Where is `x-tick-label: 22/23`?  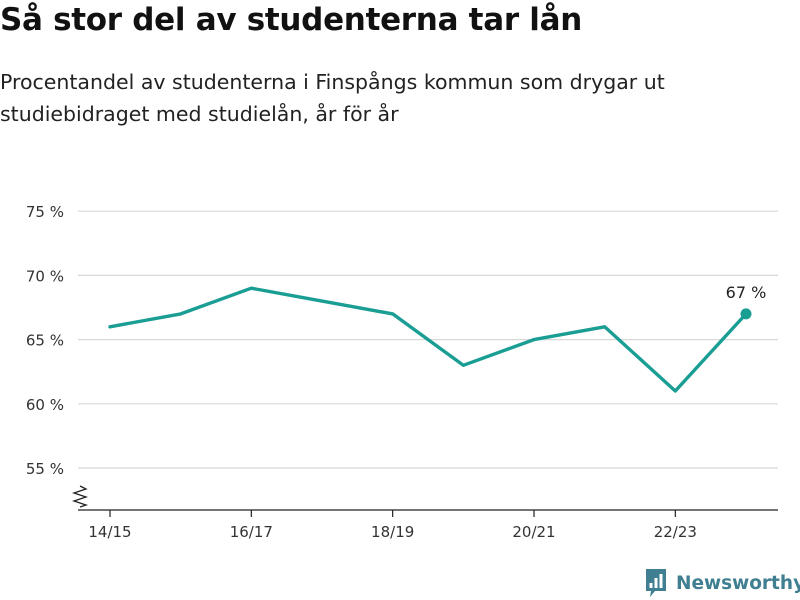 x-tick-label: 22/23 is located at coordinates (675, 532).